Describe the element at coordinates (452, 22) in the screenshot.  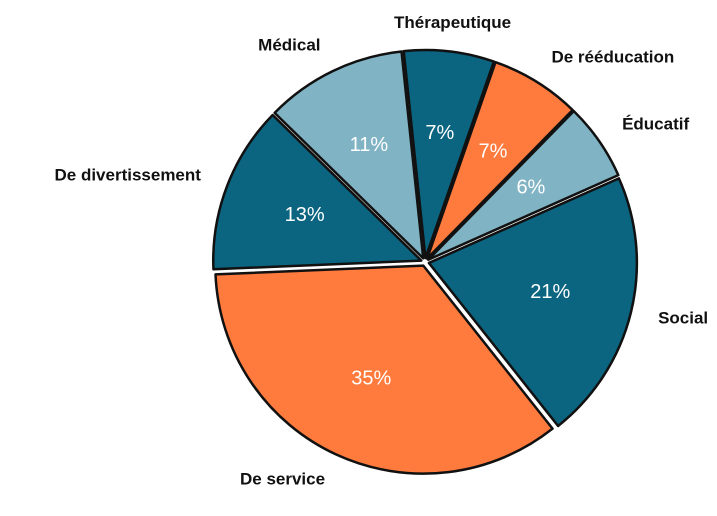
I see `category-label: Thérapeutique` at that location.